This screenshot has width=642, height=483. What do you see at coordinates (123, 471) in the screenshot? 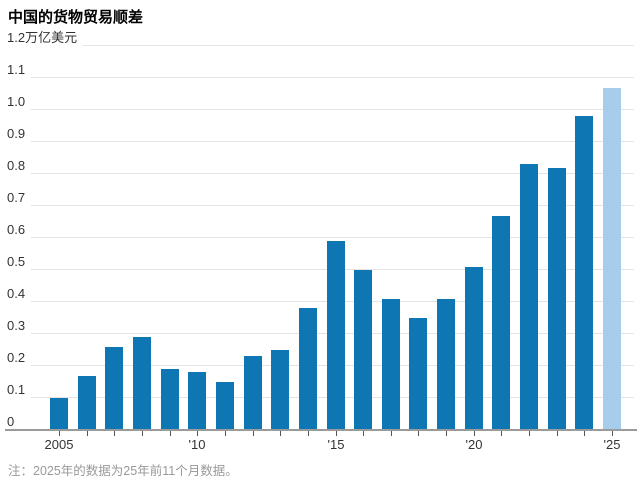
I see `chart-footnote: 注：2025年的数据为25年前11个月数据。` at bounding box center [123, 471].